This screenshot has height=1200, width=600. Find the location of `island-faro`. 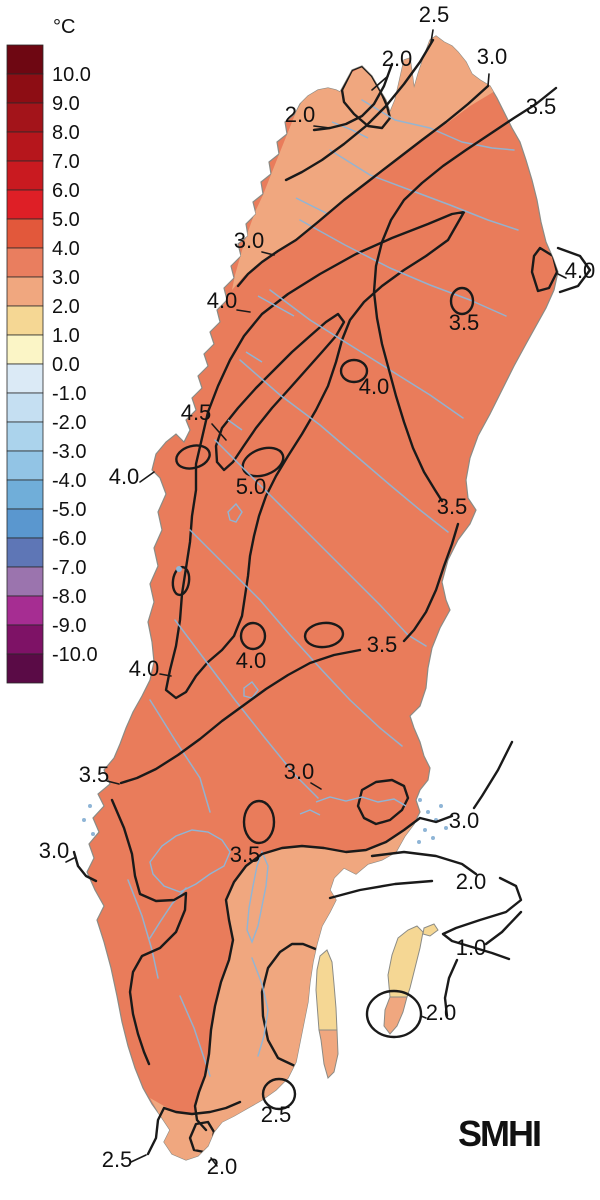

island-faro is located at coordinates (430, 930).